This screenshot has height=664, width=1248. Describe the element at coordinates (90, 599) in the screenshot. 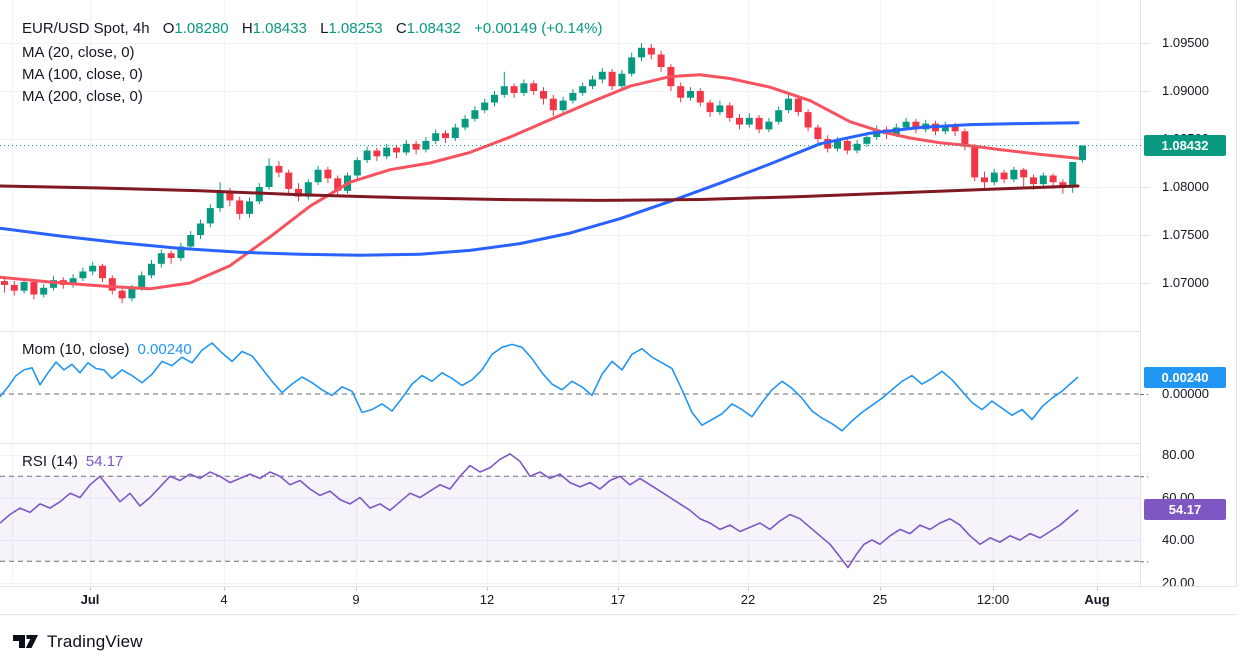

I see `x-axis-label: Jul` at that location.